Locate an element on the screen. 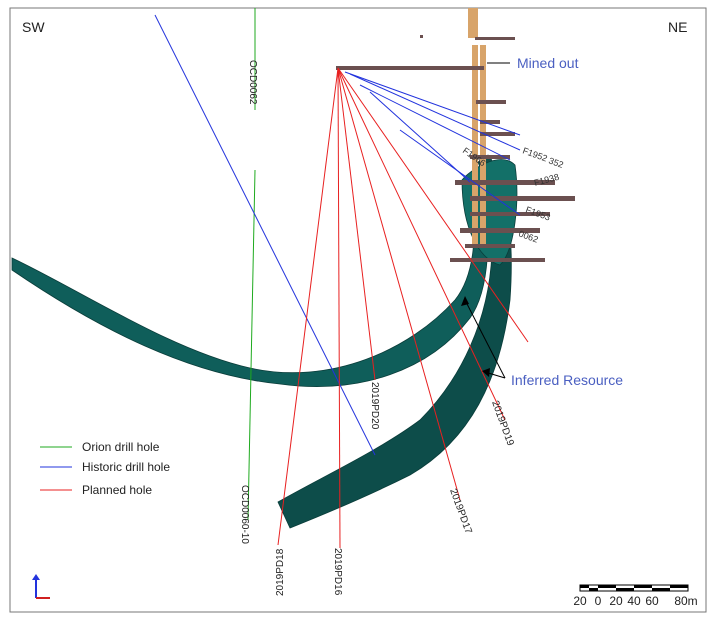  hole-label: 2019PD20 is located at coordinates (374, 406).